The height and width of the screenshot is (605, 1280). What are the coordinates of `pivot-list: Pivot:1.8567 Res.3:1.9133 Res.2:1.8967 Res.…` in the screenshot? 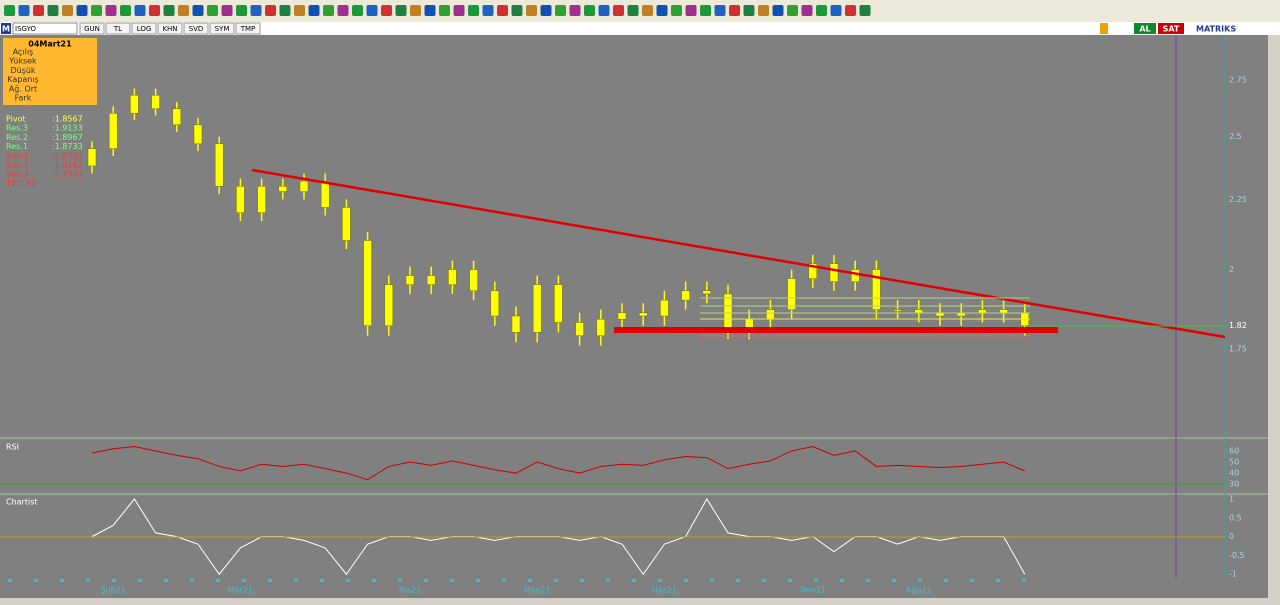 It's located at (44, 151).